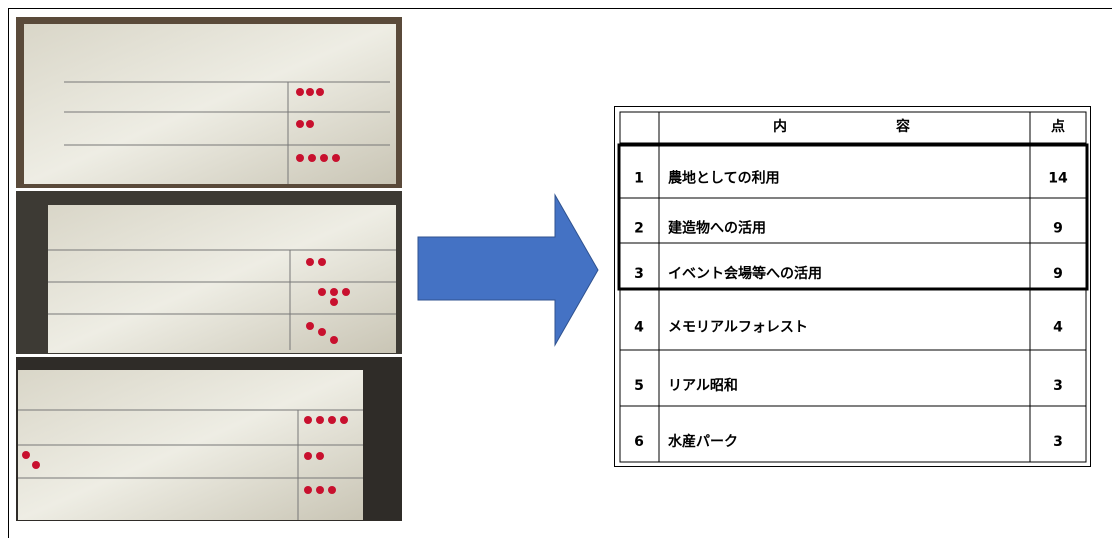 This screenshot has height=542, width=1112. What do you see at coordinates (639, 229) in the screenshot?
I see `row-number: 2` at bounding box center [639, 229].